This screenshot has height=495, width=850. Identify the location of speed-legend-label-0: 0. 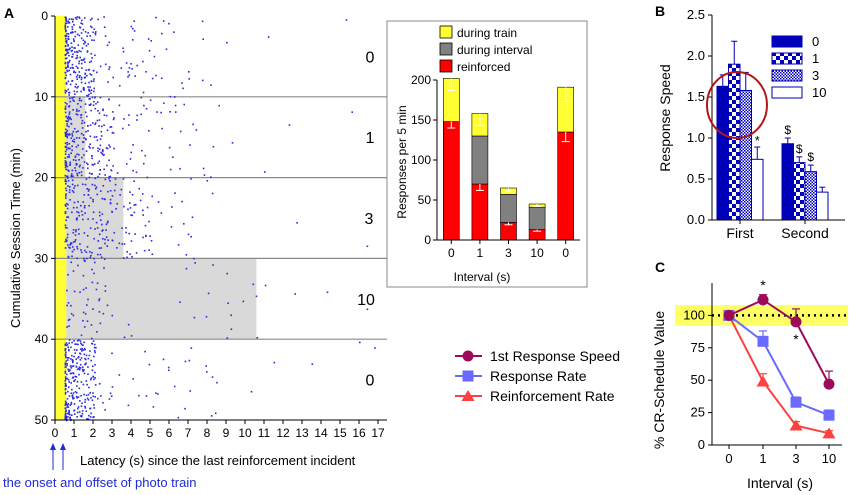
(815, 41).